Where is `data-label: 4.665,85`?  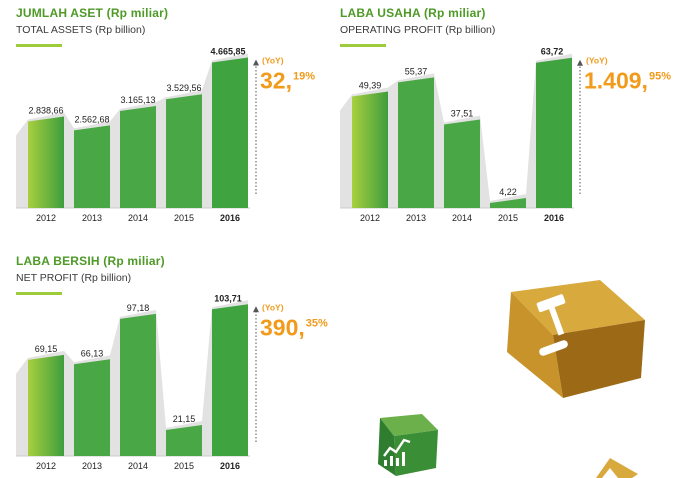
data-label: 4.665,85 is located at coordinates (227, 52).